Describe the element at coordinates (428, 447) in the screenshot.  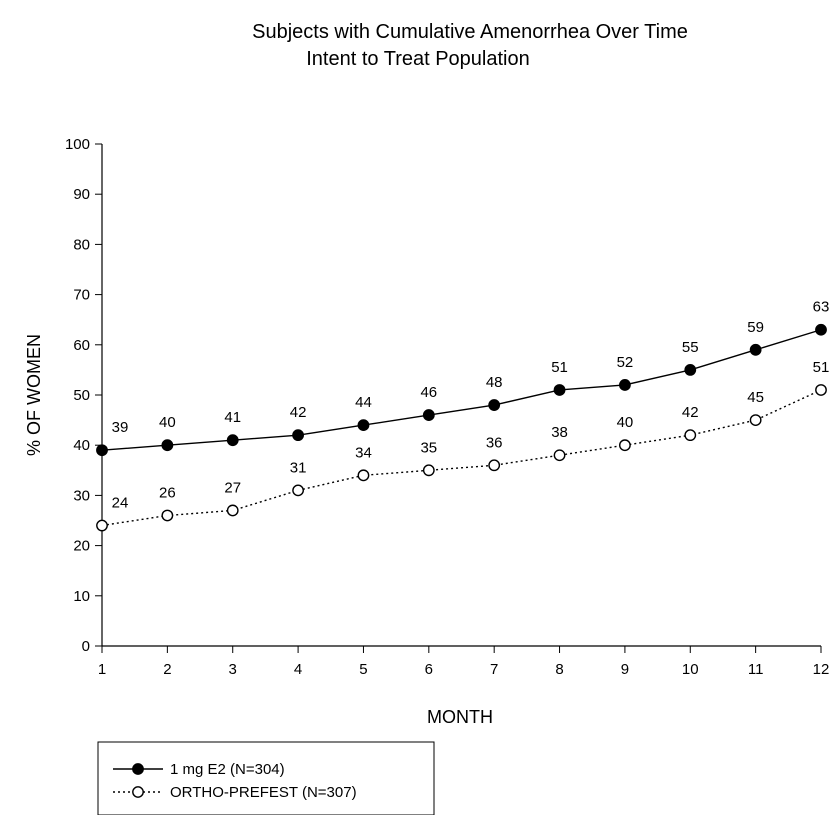
I see `series-2-label-6: 35` at that location.